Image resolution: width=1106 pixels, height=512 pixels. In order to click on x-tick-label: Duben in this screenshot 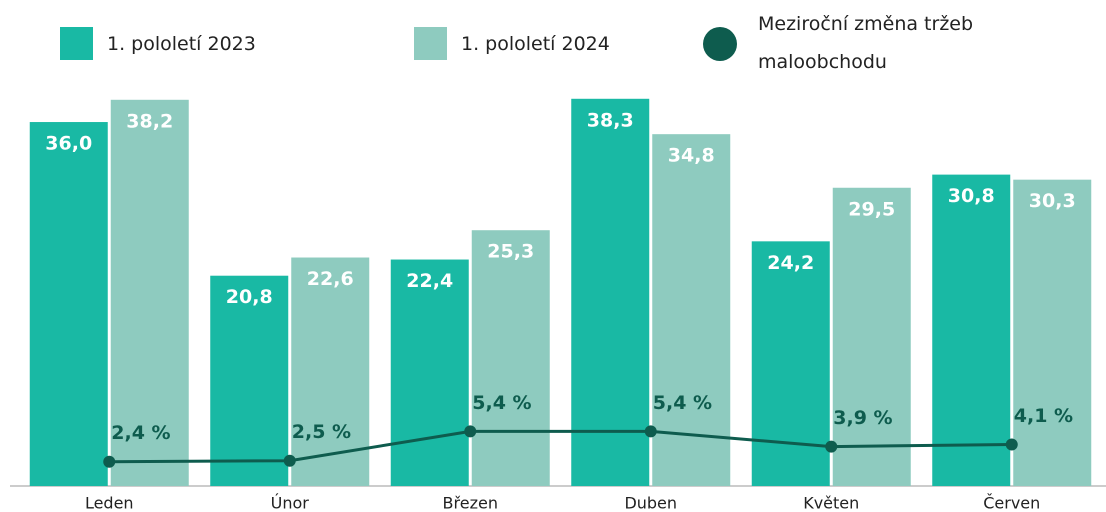, I will do `click(650, 503)`.